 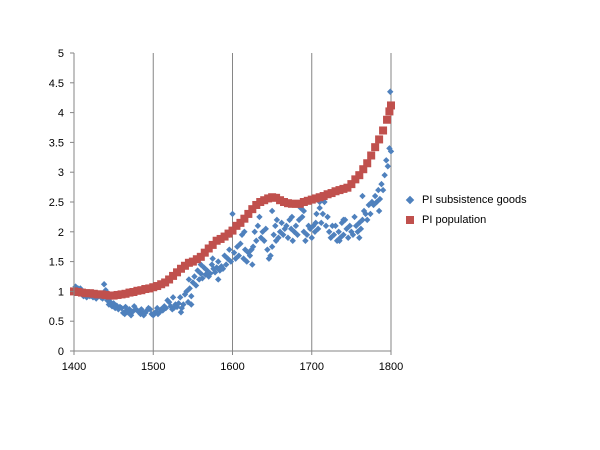 I want to click on y-tick-label: 4, so click(x=61, y=114).